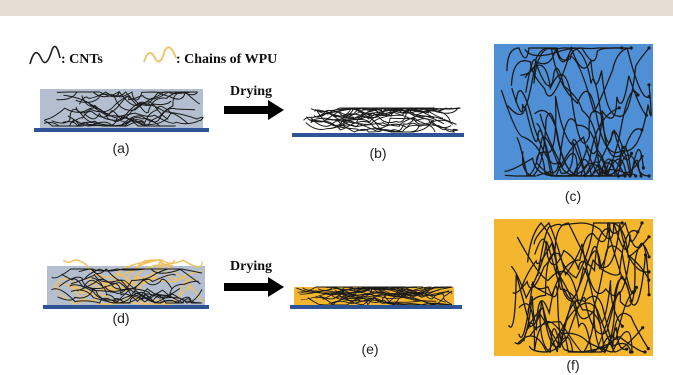 The image size is (673, 375). I want to click on panel-b: (b), so click(378, 133).